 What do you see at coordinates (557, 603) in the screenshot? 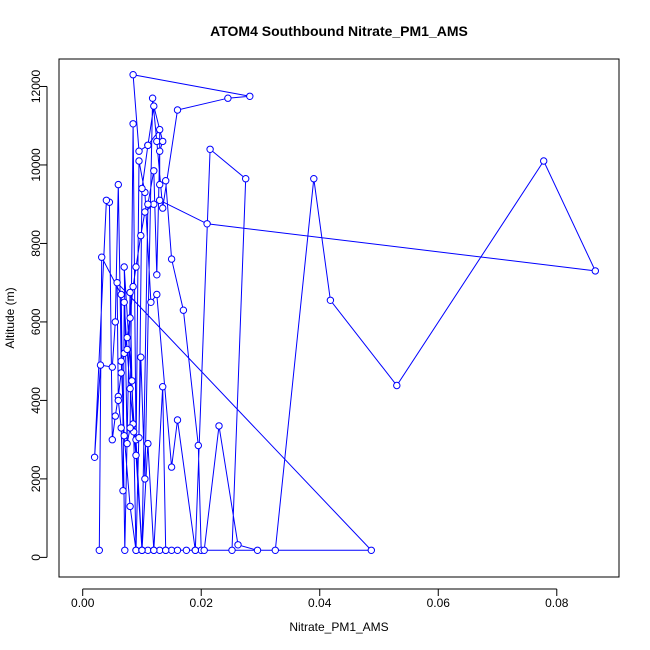
I see `x-tick-label: 0.08` at bounding box center [557, 603].